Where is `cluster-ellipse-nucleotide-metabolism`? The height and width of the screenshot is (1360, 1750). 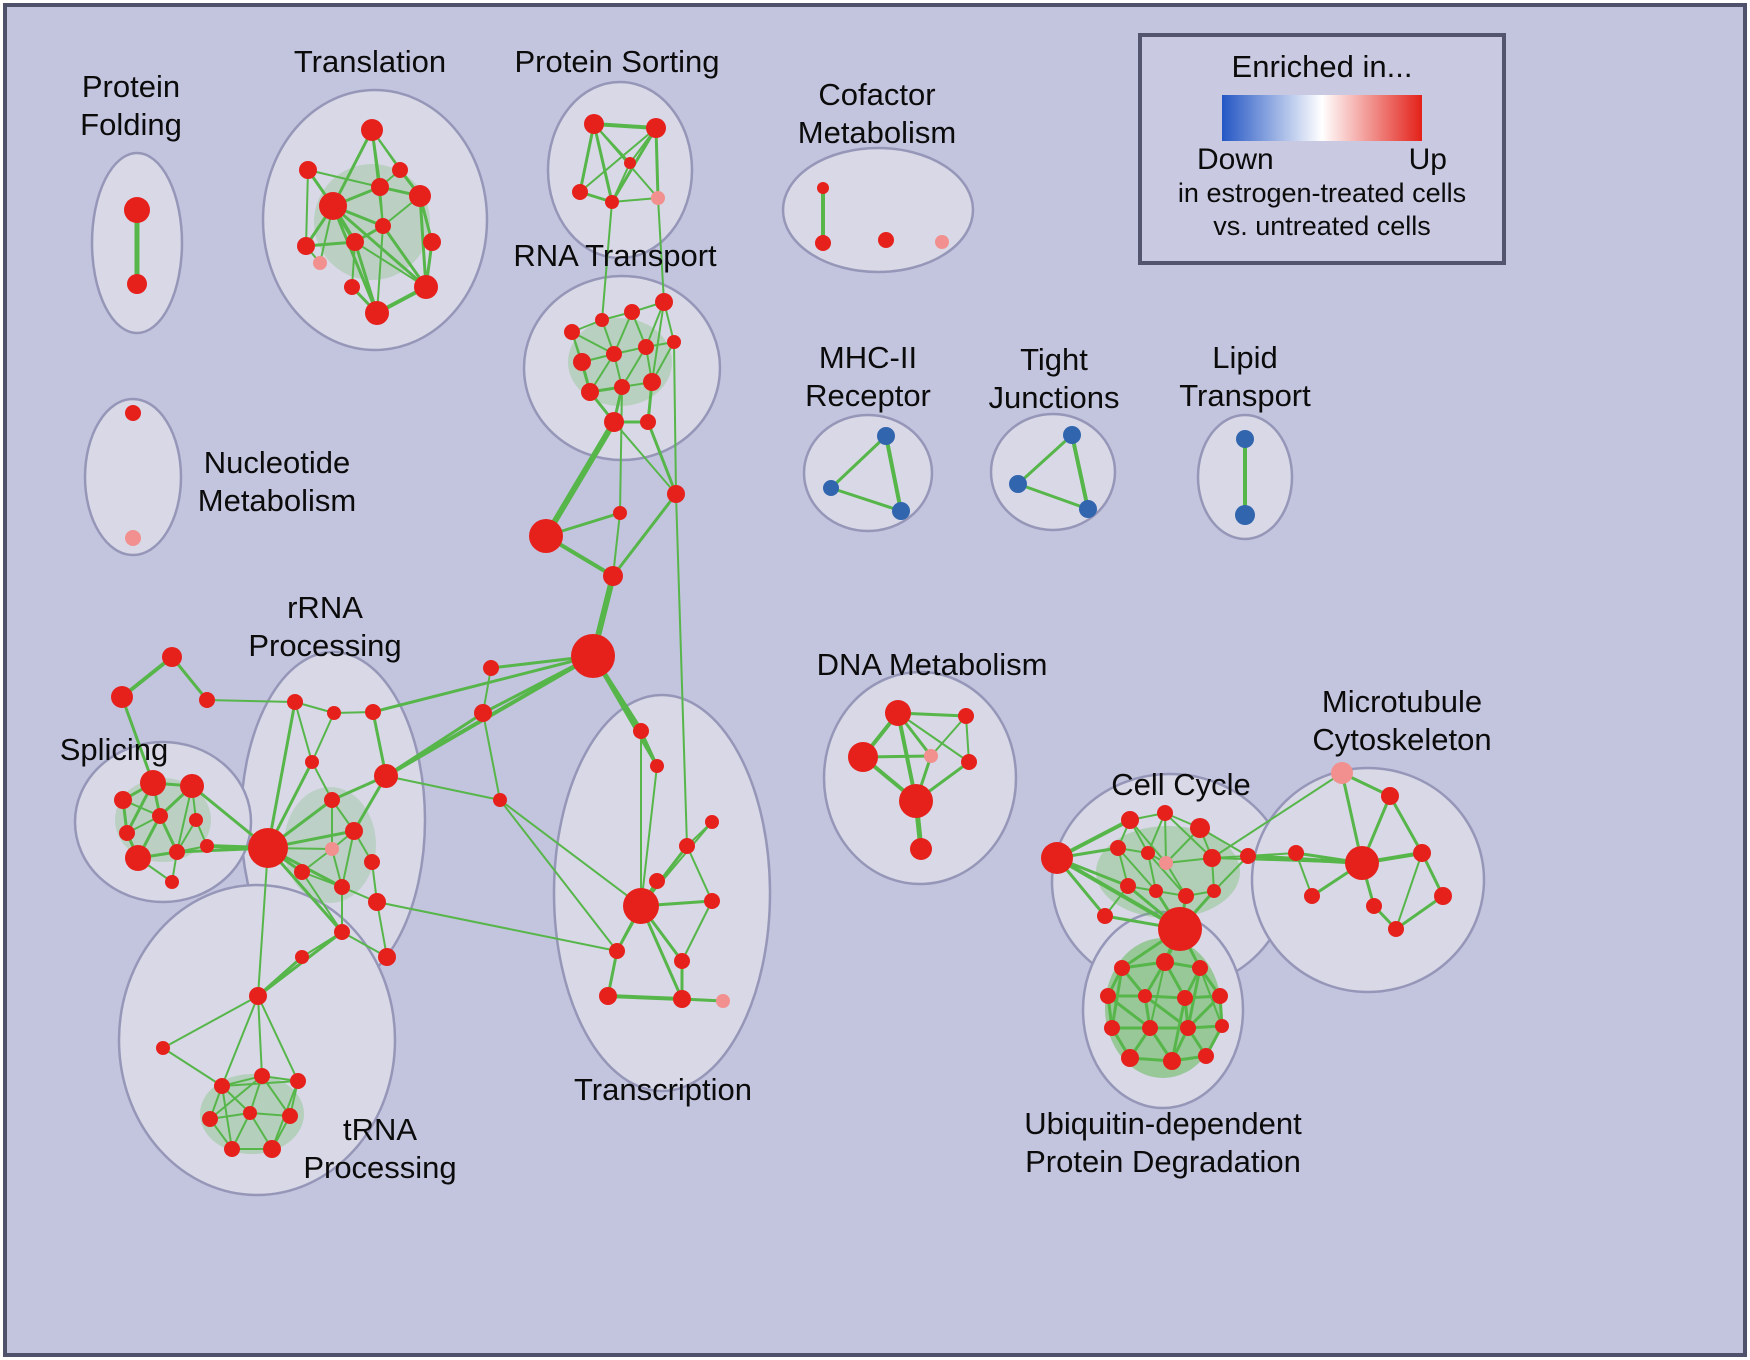
cluster-ellipse-nucleotide-metabolism is located at coordinates (133, 477).